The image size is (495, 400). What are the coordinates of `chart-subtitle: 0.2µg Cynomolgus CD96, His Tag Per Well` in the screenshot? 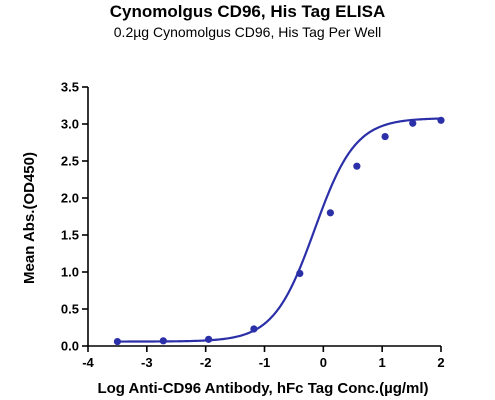 It's located at (247, 32).